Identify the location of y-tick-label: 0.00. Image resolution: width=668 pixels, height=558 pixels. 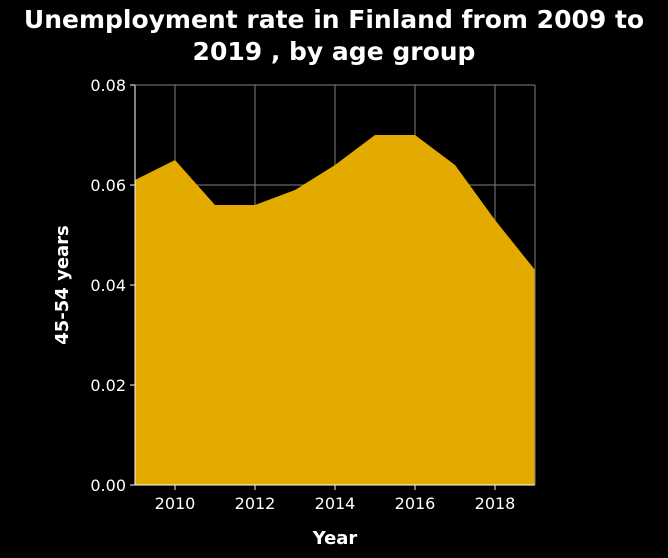
(108, 485).